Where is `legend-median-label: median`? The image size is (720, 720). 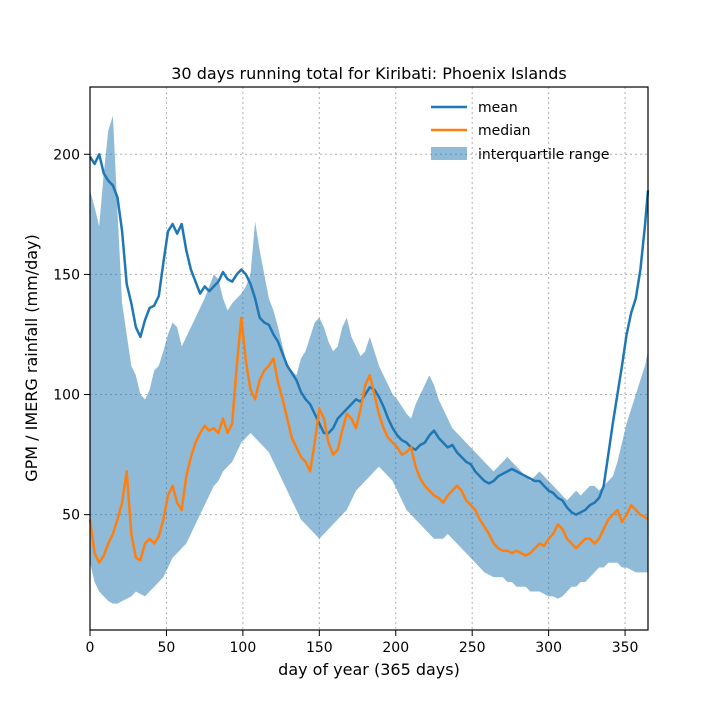
legend-median-label: median is located at coordinates (504, 131).